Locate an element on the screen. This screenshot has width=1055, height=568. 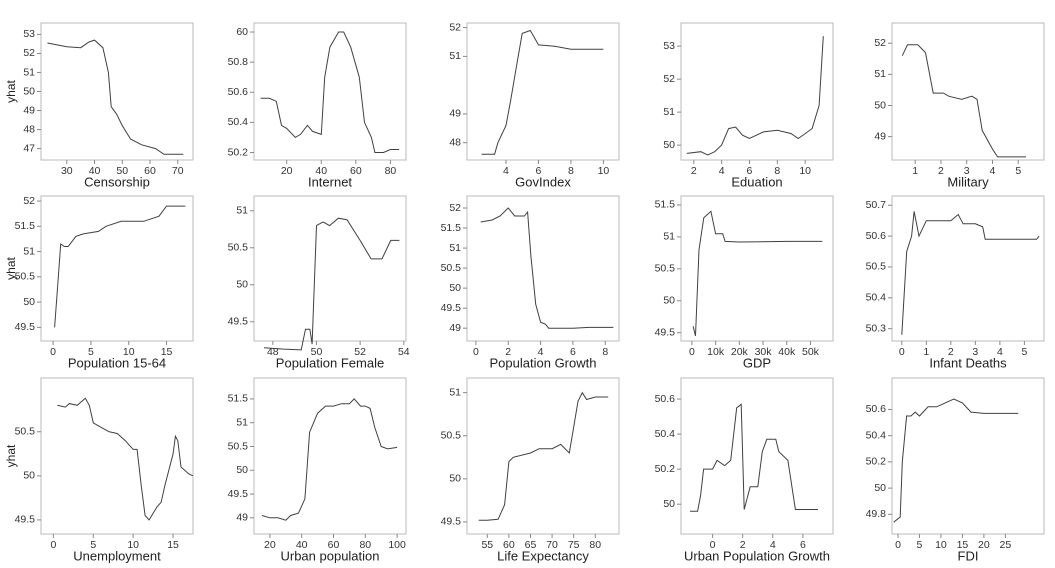
x-axis-label: GovIndex is located at coordinates (543, 181).